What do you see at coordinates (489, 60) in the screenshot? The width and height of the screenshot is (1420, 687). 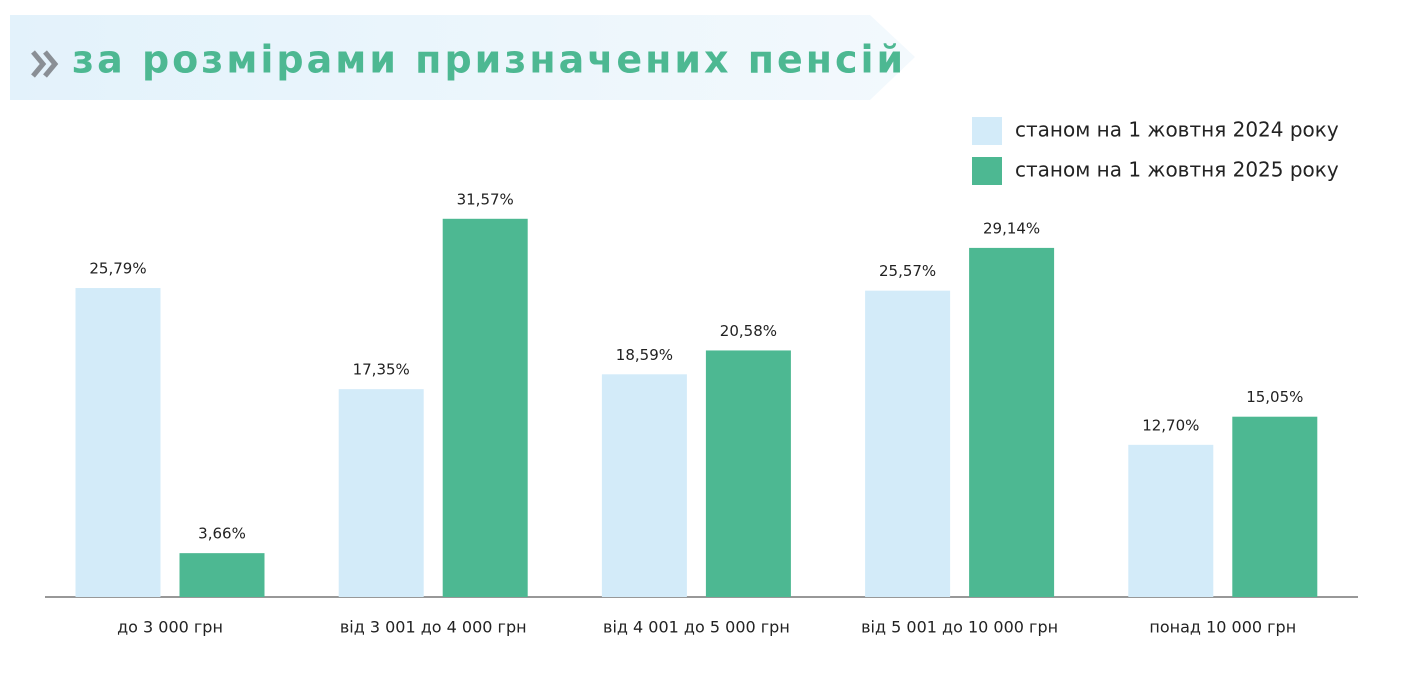 I see `chart-title: за розмірами призначених пенсій` at bounding box center [489, 60].